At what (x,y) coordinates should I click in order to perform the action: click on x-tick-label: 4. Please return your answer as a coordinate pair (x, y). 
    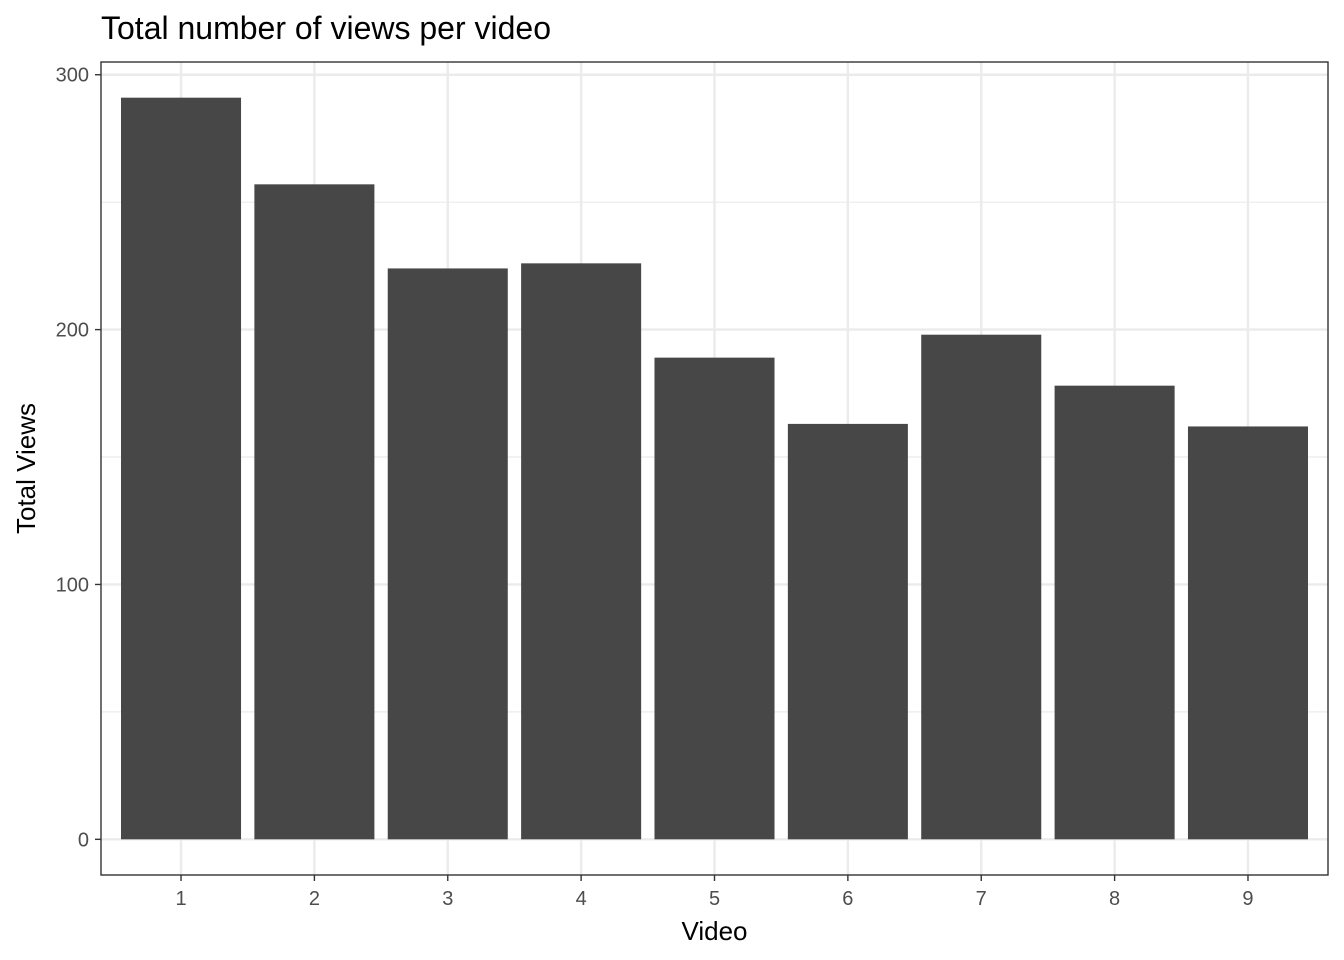
    Looking at the image, I should click on (581, 899).